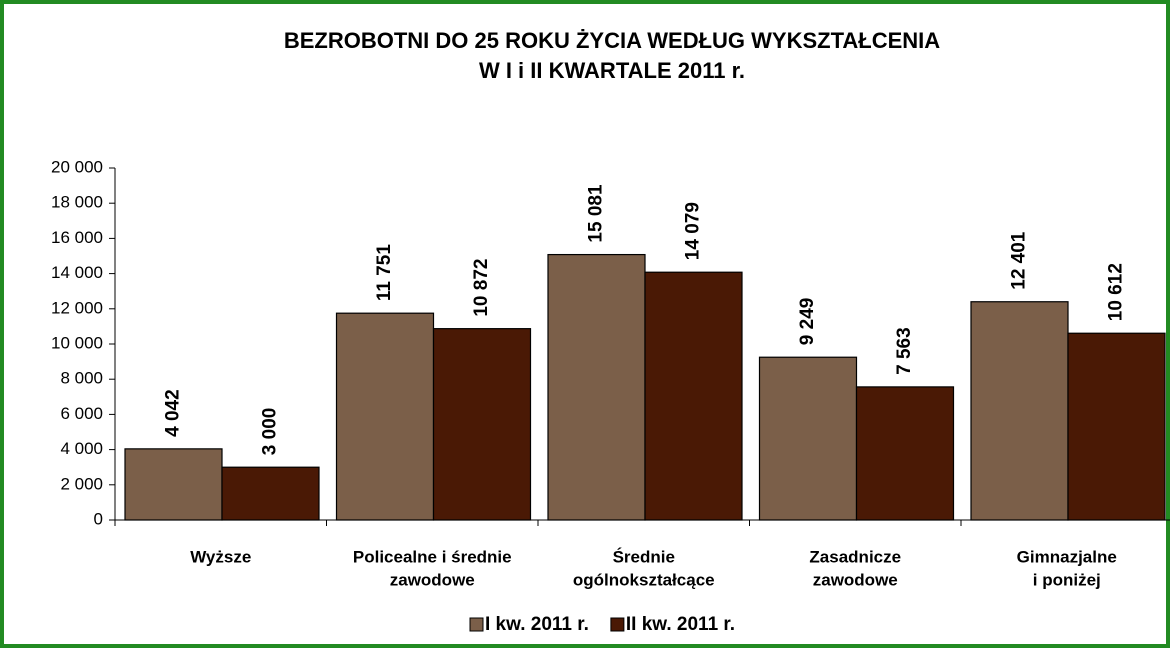  I want to click on data-label: 15 081, so click(596, 213).